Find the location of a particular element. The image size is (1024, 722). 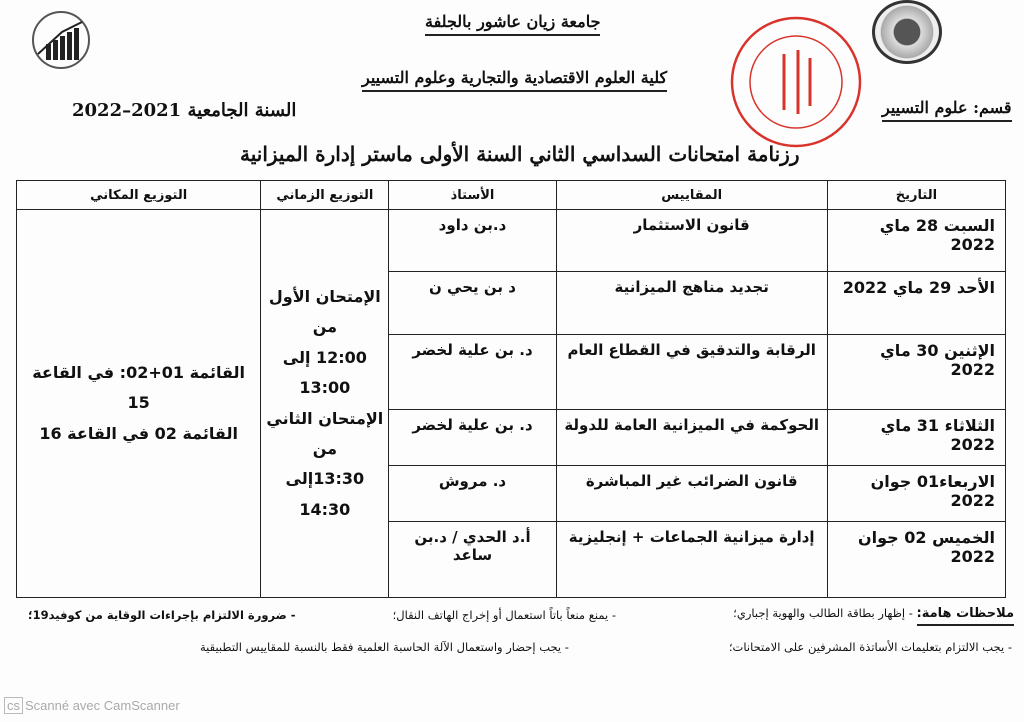

column-header-date: التاريخ is located at coordinates (916, 195).